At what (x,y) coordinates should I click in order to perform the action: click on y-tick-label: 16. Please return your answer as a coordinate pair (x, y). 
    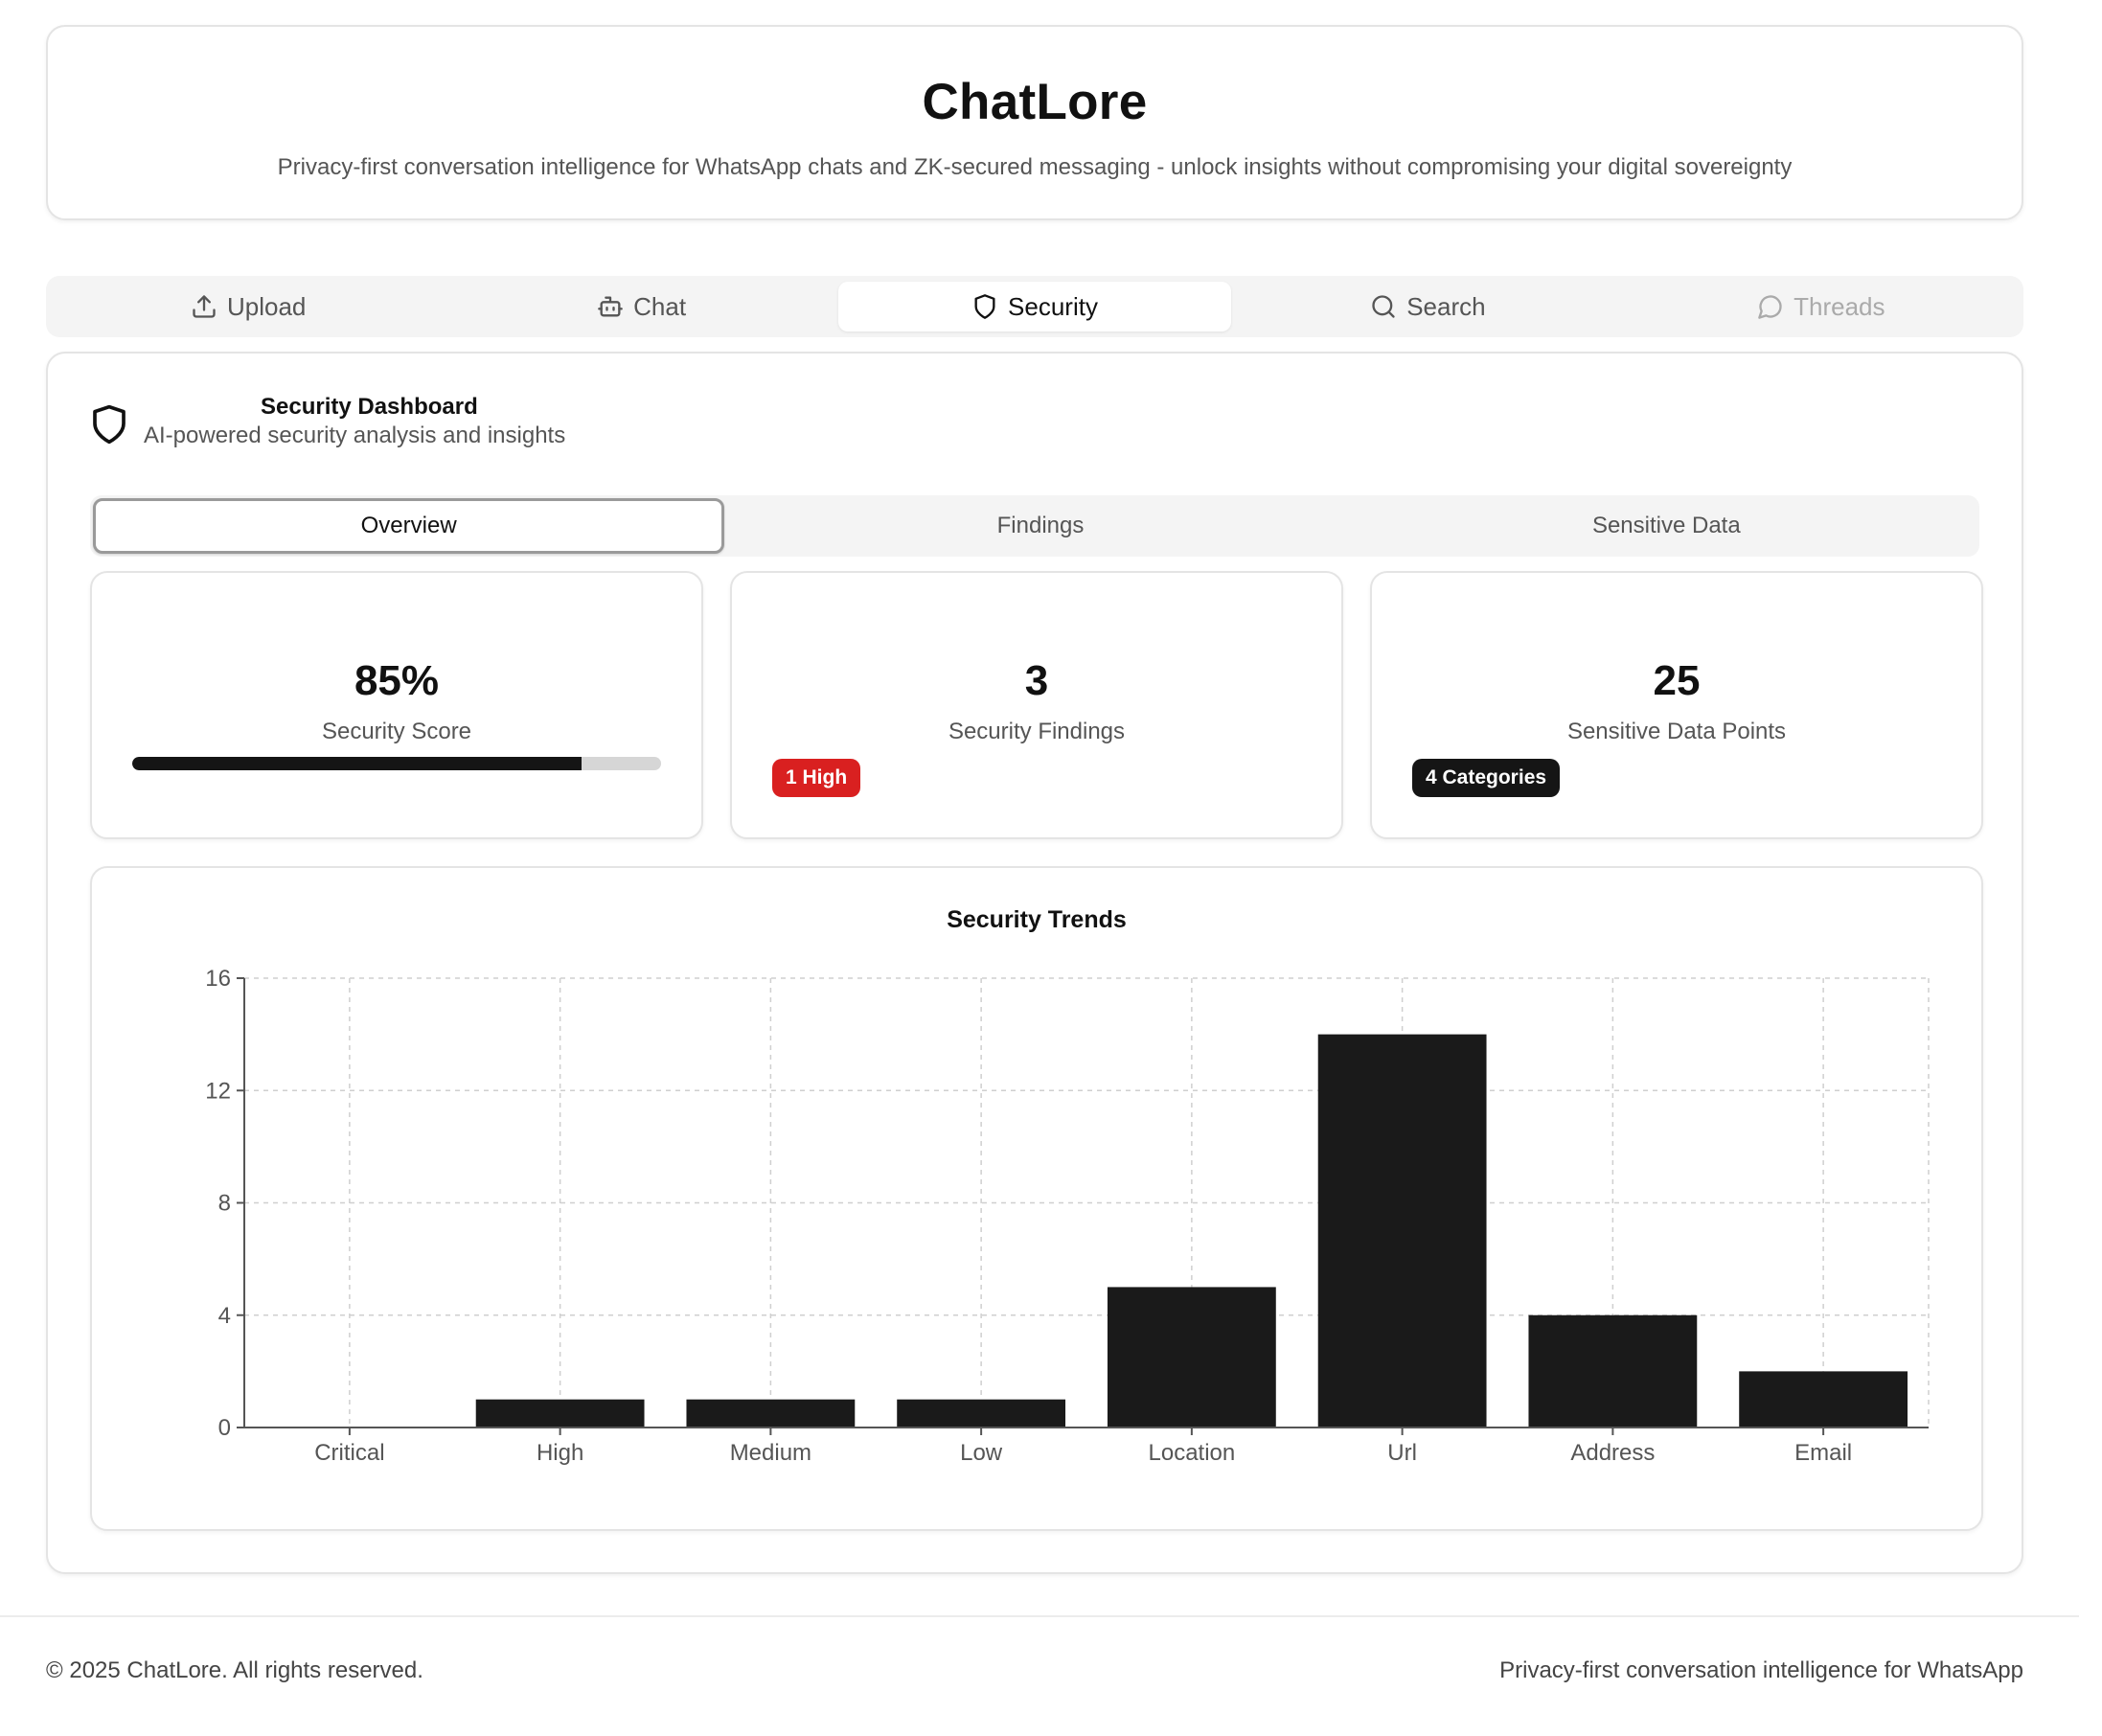
    Looking at the image, I should click on (218, 979).